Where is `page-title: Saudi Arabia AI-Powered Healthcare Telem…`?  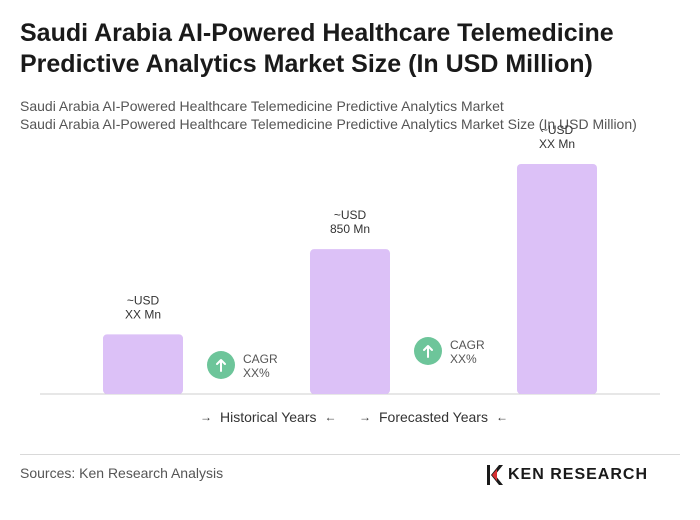
page-title: Saudi Arabia AI-Powered Healthcare Telem… is located at coordinates (317, 48).